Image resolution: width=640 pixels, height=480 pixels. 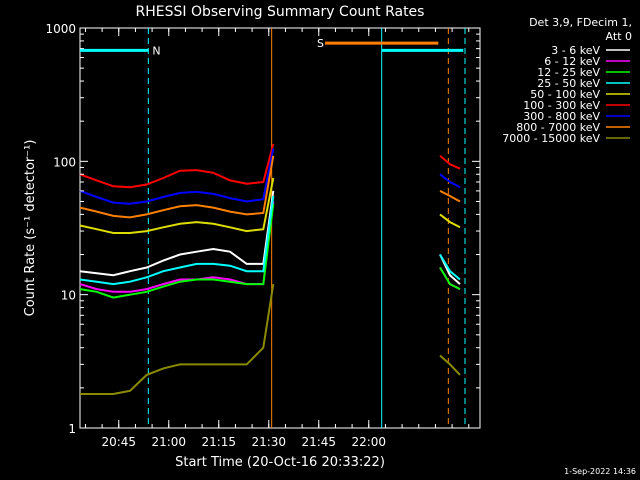 What do you see at coordinates (64, 162) in the screenshot?
I see `y-tick-label: 100` at bounding box center [64, 162].